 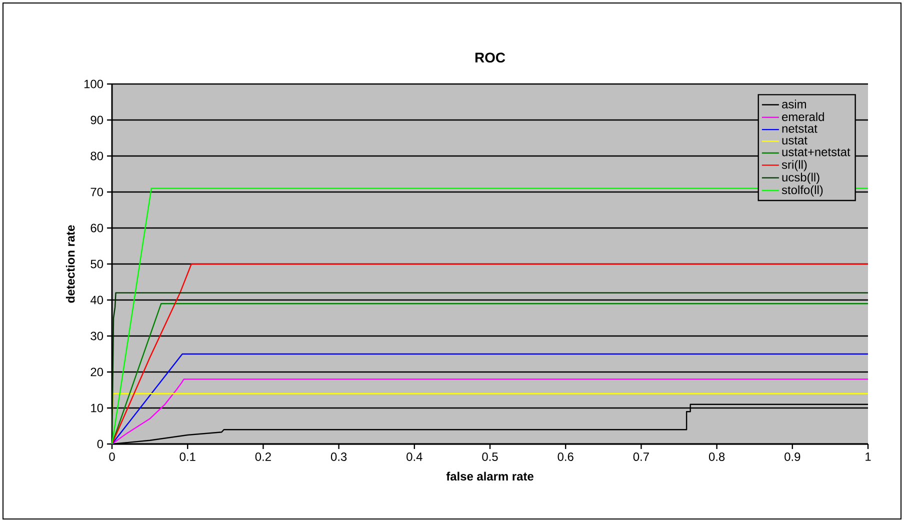 I want to click on legend-label: asim, so click(x=794, y=104).